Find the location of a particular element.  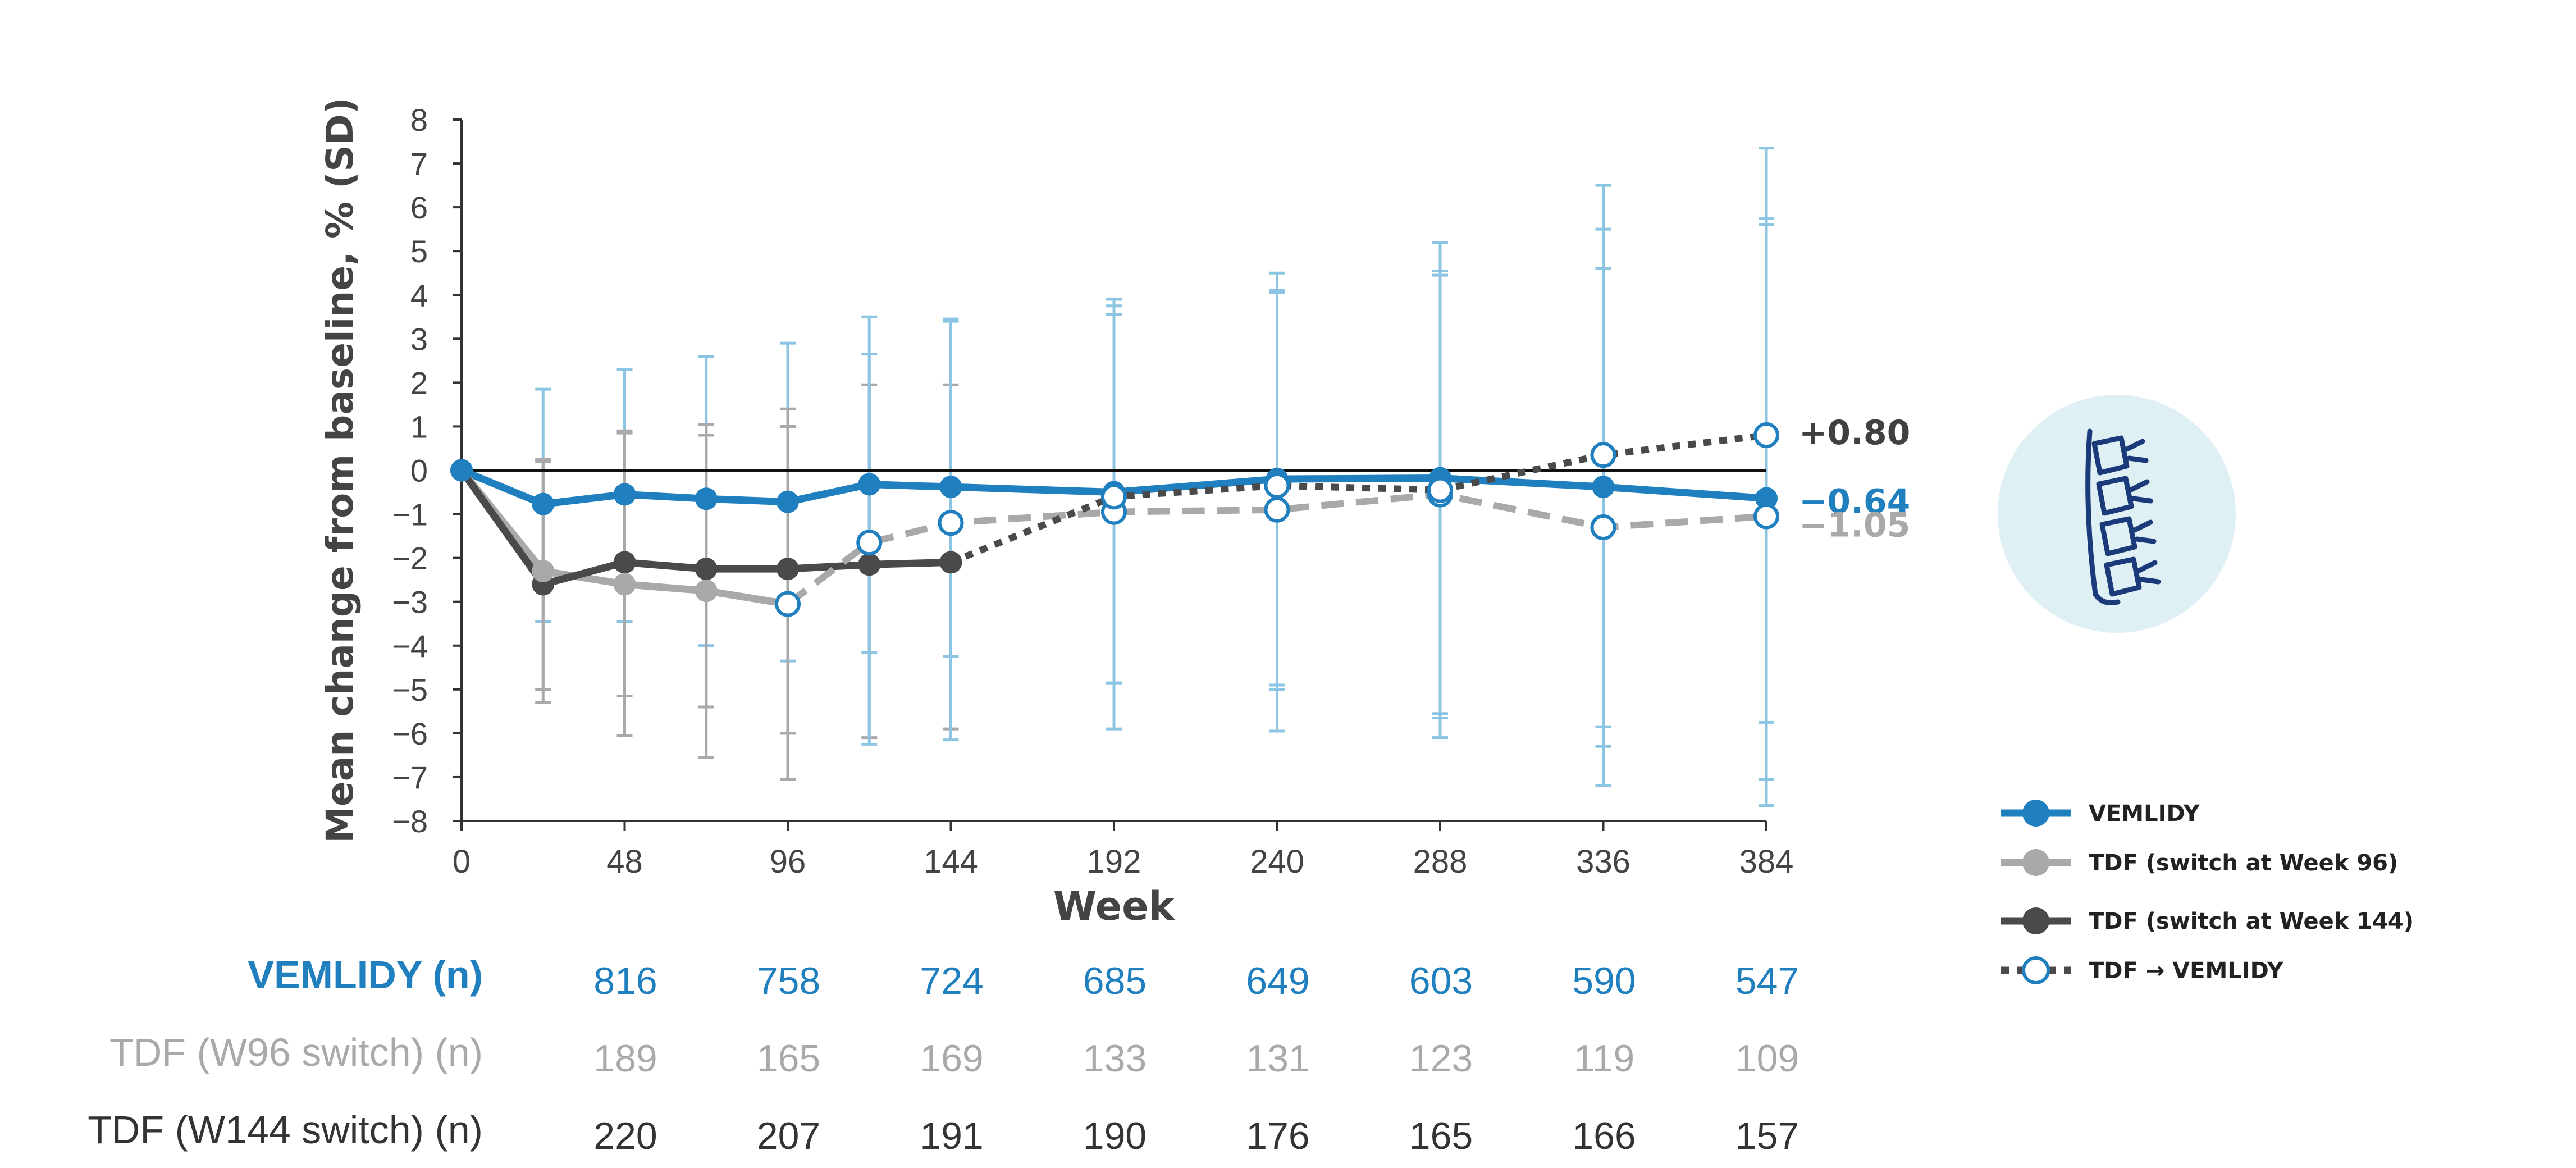

legend-label: VEMLIDY is located at coordinates (2144, 814).